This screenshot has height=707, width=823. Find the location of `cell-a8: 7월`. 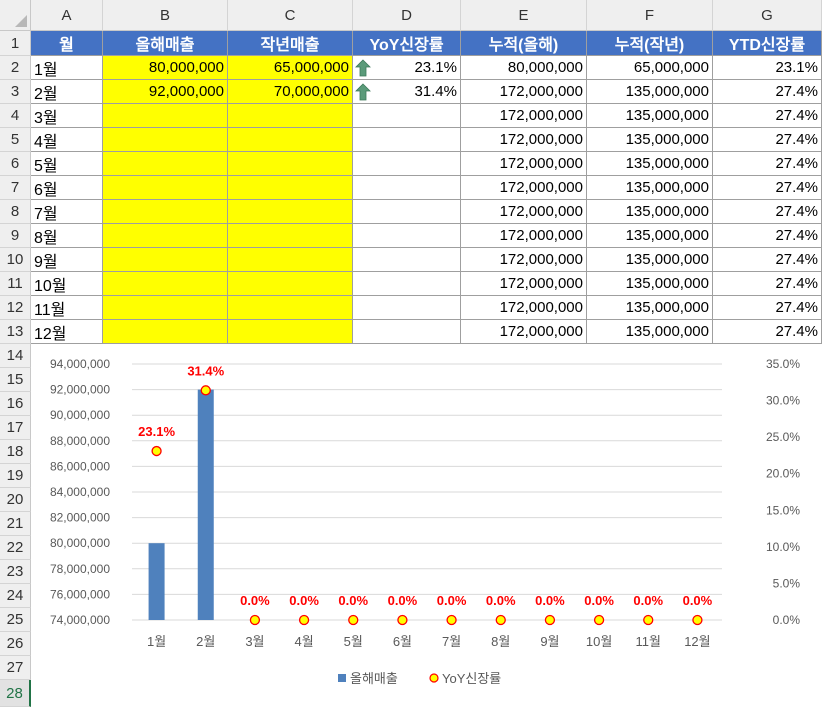

cell-a8: 7월 is located at coordinates (67, 212).